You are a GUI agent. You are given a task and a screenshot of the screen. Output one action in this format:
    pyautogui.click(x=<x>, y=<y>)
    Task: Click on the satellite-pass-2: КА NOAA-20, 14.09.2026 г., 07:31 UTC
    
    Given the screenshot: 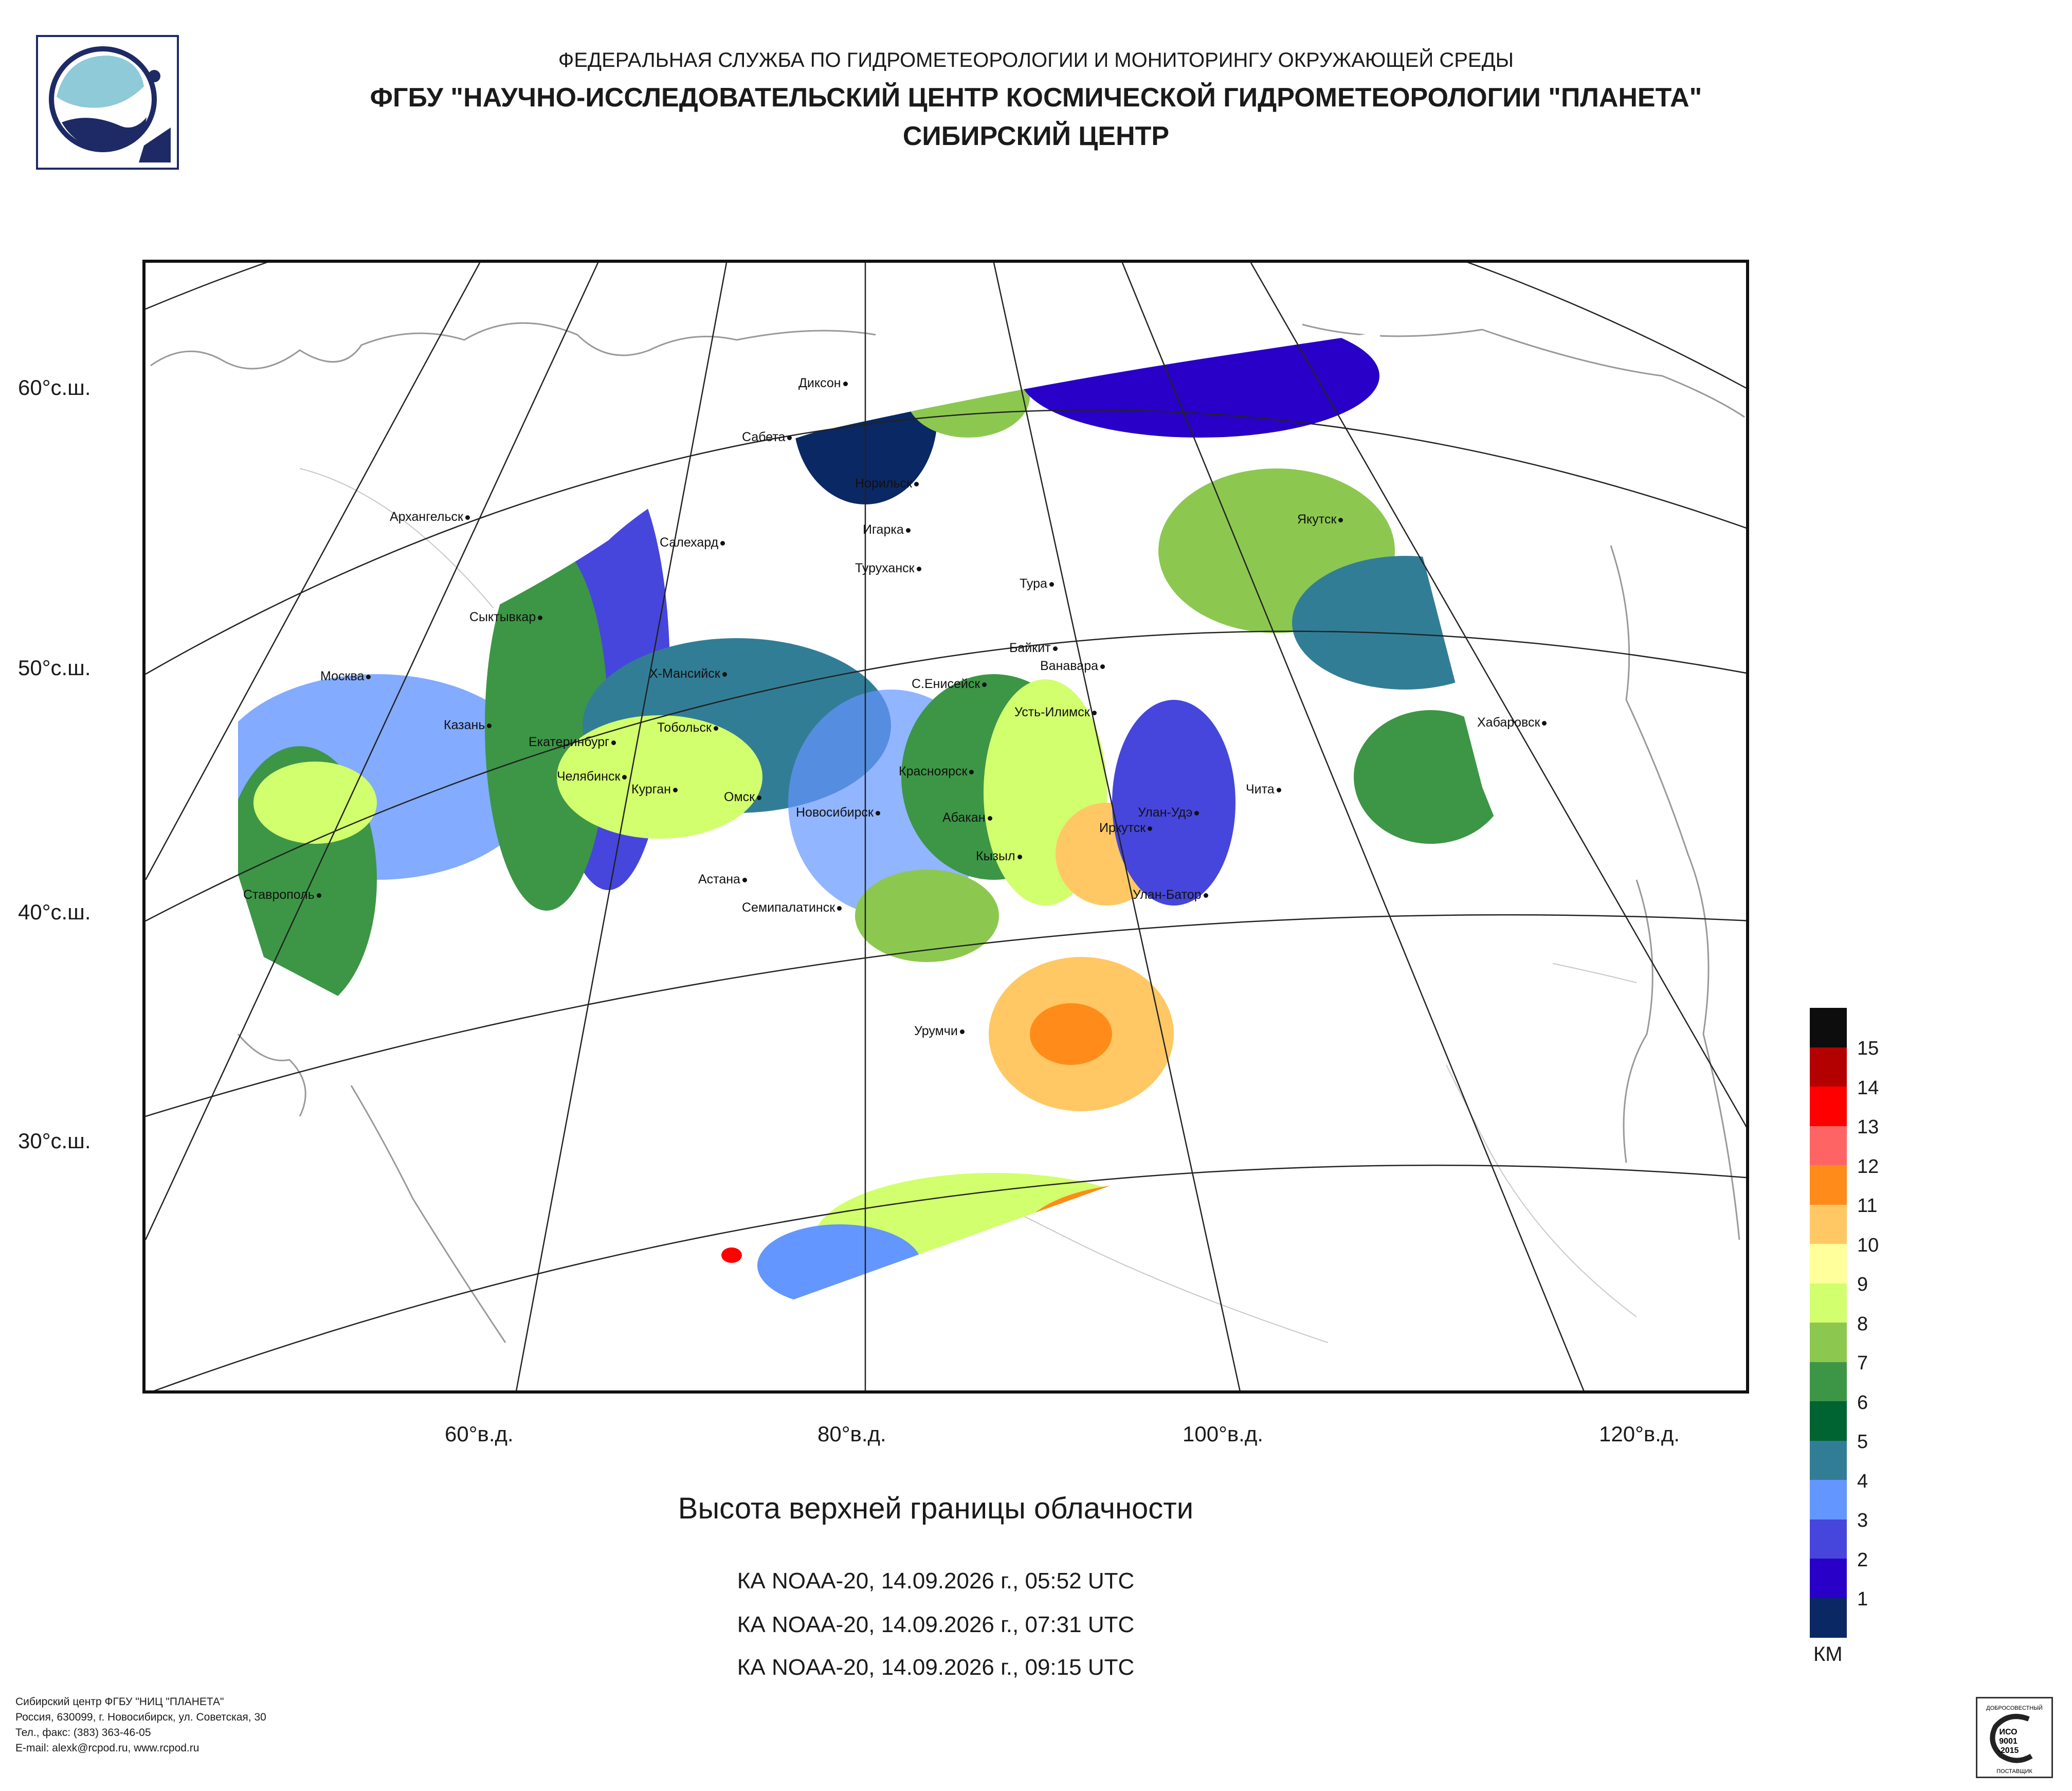 What is the action you would take?
    pyautogui.click(x=936, y=1625)
    